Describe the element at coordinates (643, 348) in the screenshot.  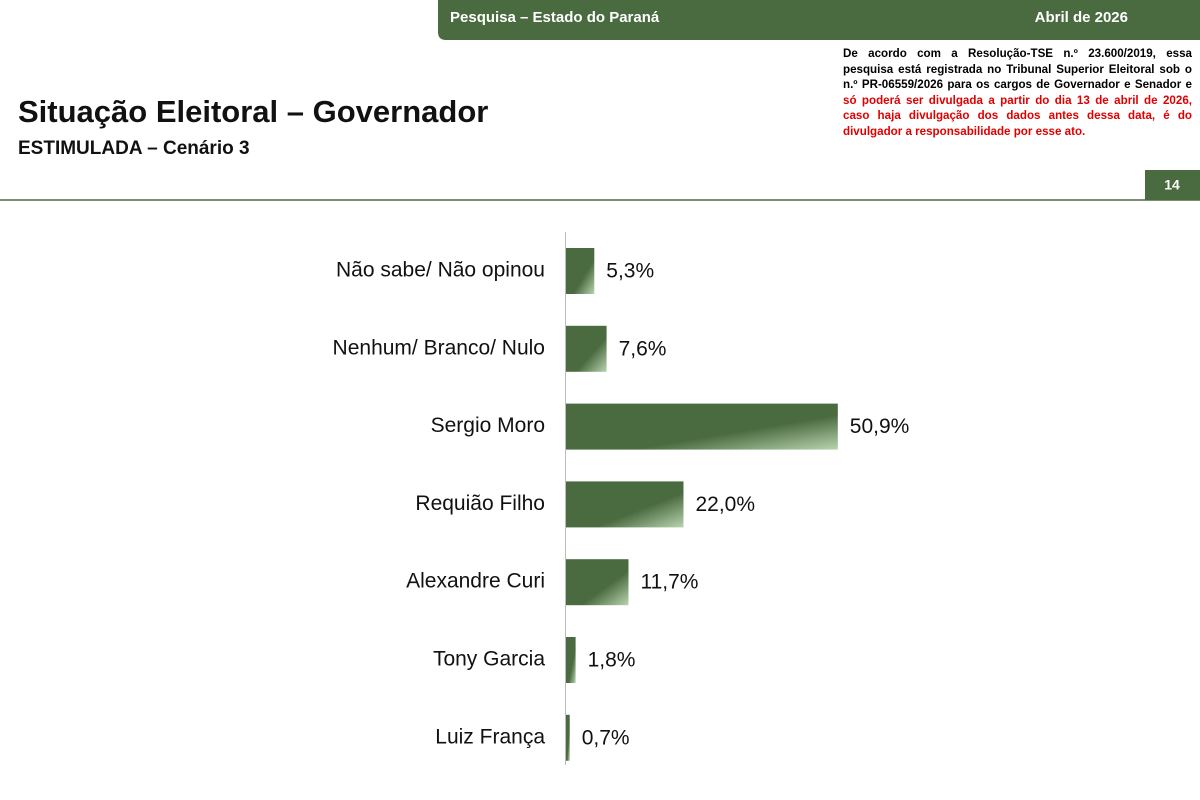
I see `value-label: 7,6%` at that location.